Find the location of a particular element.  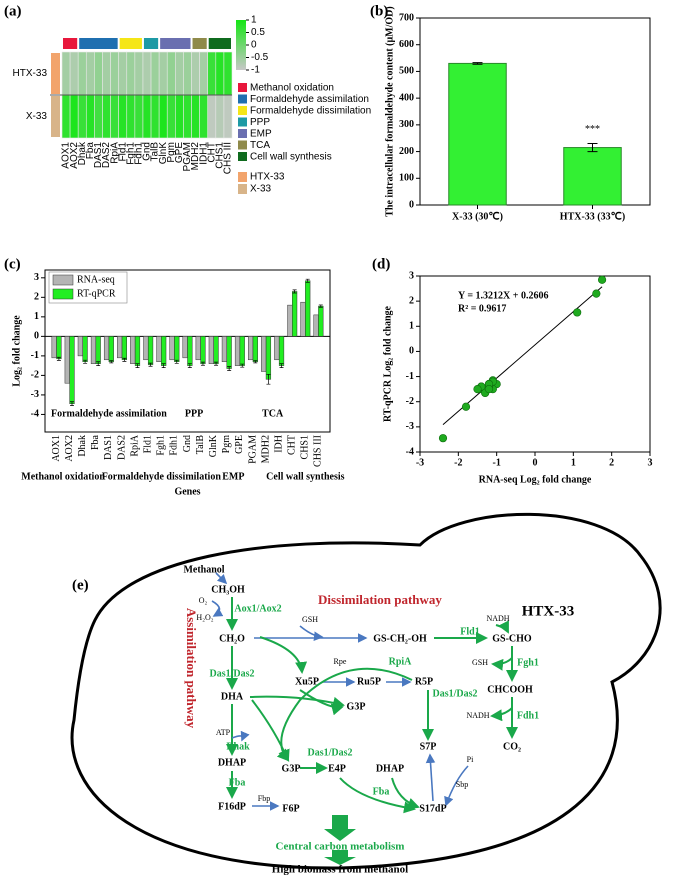

gene-label: Pgm is located at coordinates (171, 152).